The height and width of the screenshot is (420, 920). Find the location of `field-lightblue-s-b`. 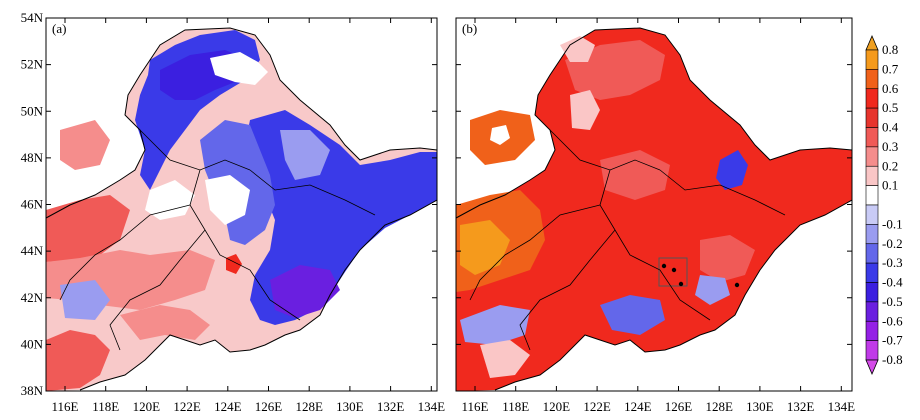

field-lightblue-s-b is located at coordinates (712, 290).